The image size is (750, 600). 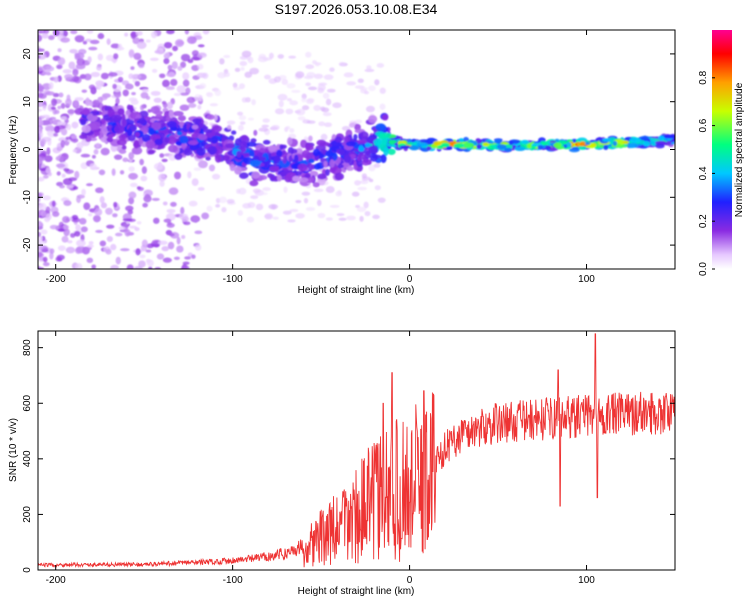 What do you see at coordinates (703, 173) in the screenshot?
I see `colorbar-tick-label: 0.4` at bounding box center [703, 173].